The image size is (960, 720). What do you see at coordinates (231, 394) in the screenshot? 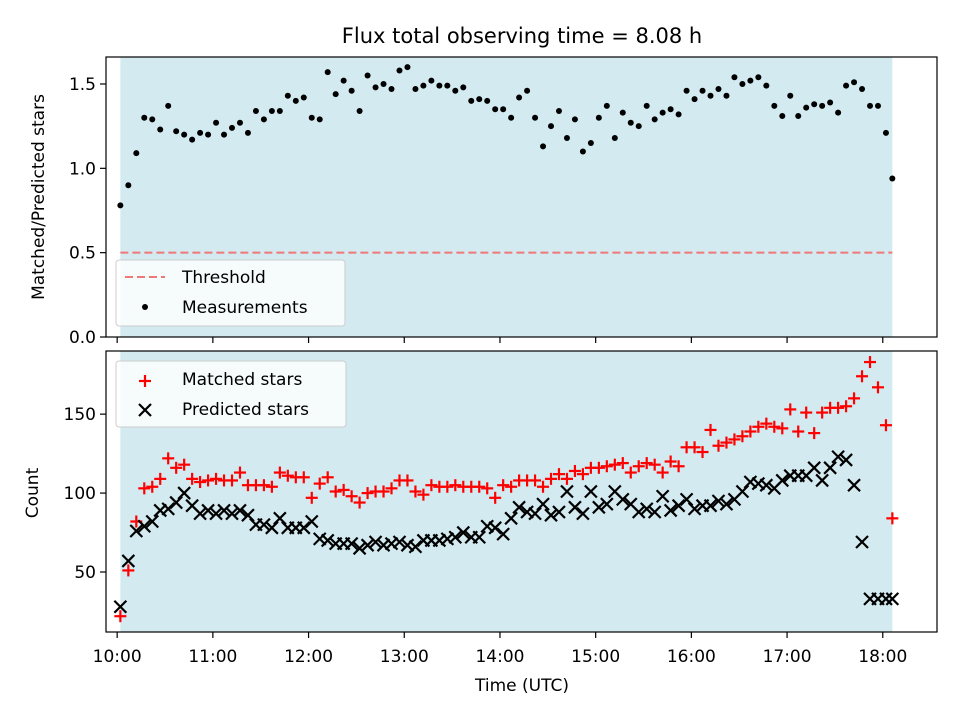
I see `bottom-legend: Matched stars Predicted stars` at bounding box center [231, 394].